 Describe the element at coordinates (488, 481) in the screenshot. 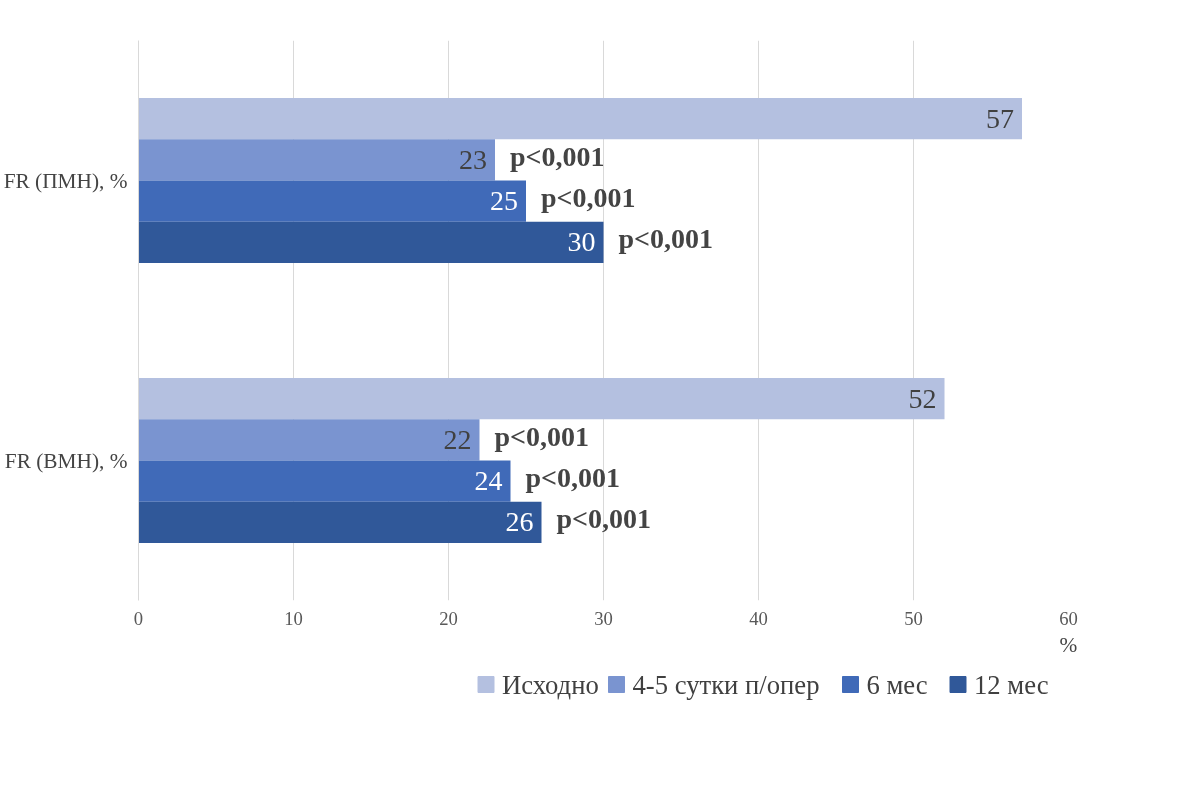

I see `data-label: 24` at that location.